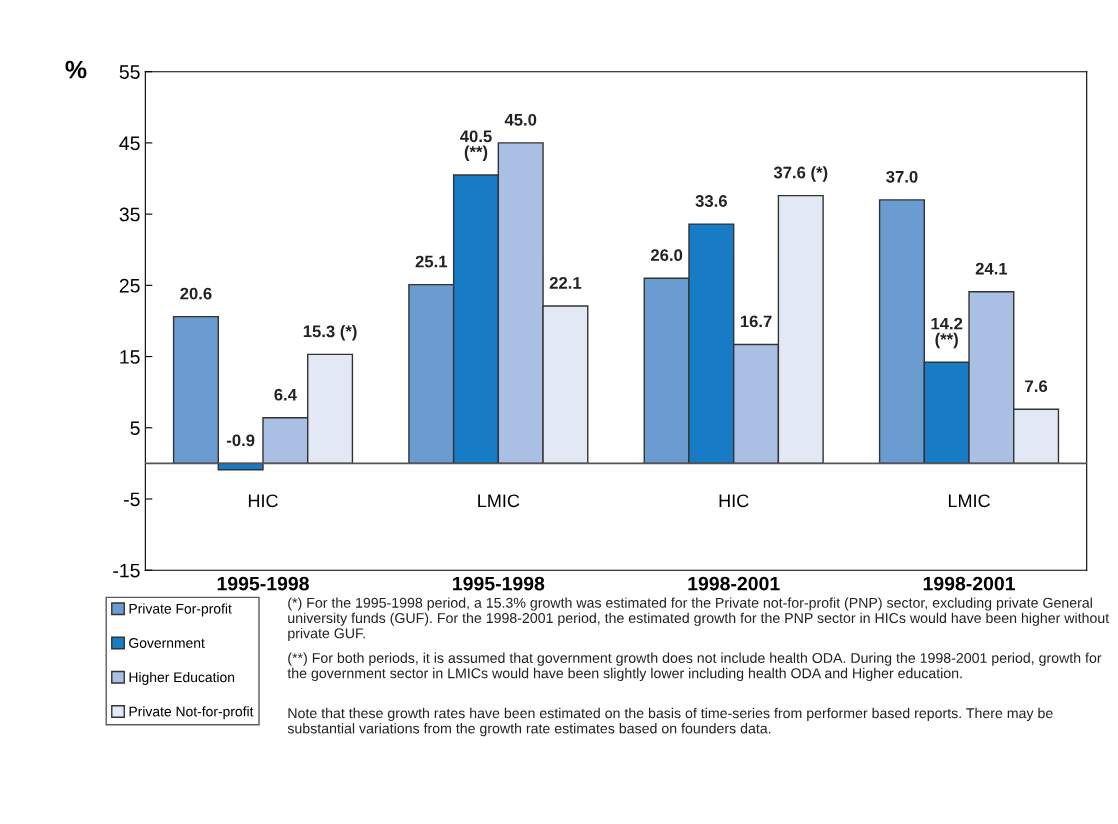 This screenshot has width=1118, height=824. Describe the element at coordinates (129, 143) in the screenshot. I see `y-tick-label: 45` at that location.